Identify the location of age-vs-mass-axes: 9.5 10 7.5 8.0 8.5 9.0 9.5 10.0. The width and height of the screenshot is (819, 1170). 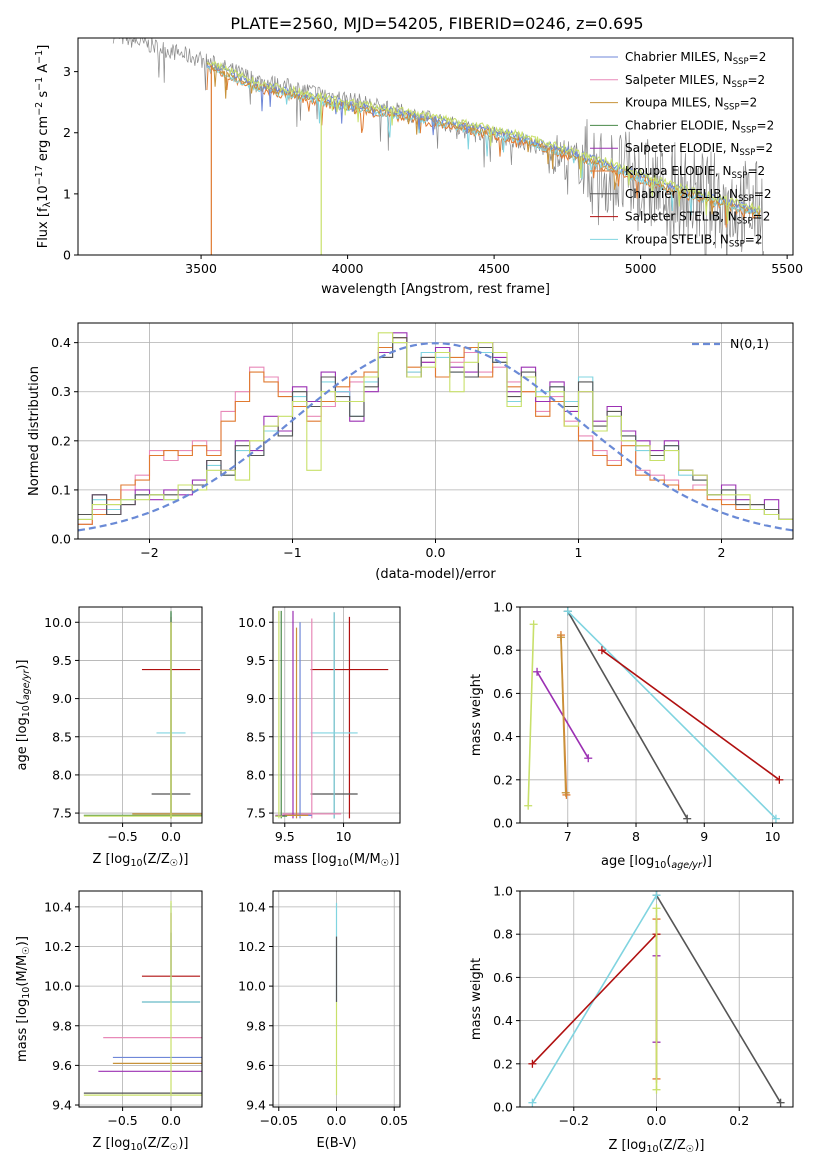
(319, 725).